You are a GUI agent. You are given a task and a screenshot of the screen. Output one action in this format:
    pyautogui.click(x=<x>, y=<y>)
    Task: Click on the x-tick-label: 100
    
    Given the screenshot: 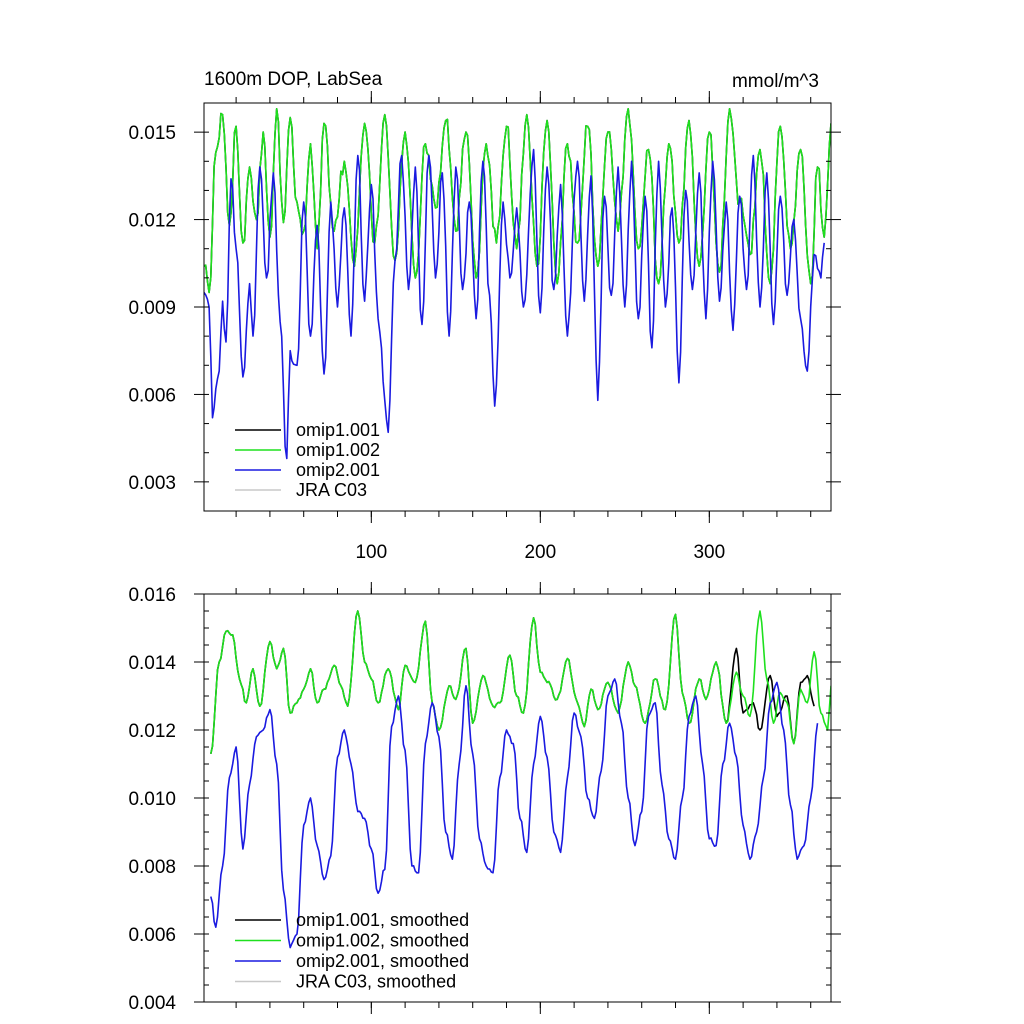 What is the action you would take?
    pyautogui.click(x=371, y=552)
    